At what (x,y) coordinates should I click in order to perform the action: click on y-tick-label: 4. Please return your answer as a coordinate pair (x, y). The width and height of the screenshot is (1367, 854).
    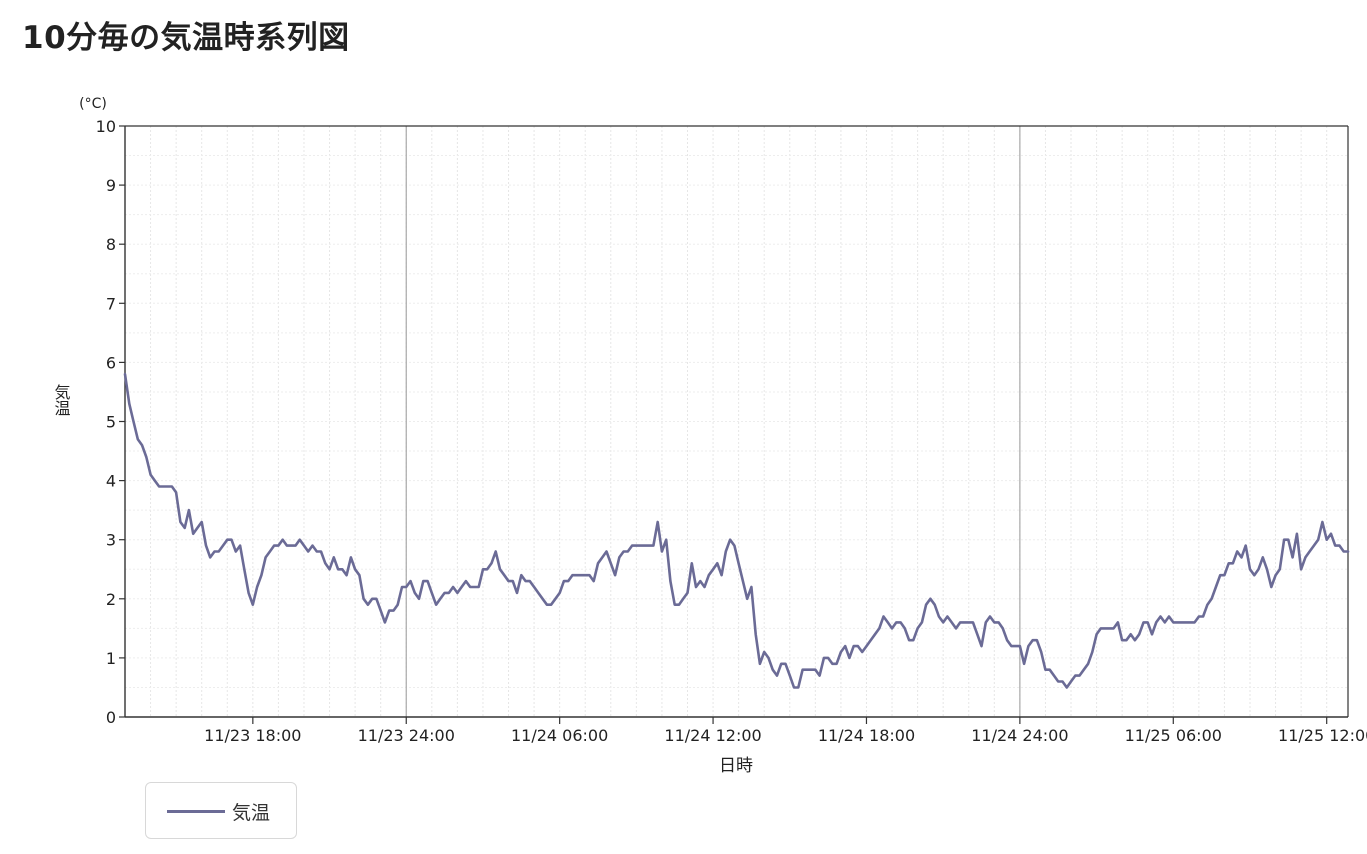
    Looking at the image, I should click on (111, 481).